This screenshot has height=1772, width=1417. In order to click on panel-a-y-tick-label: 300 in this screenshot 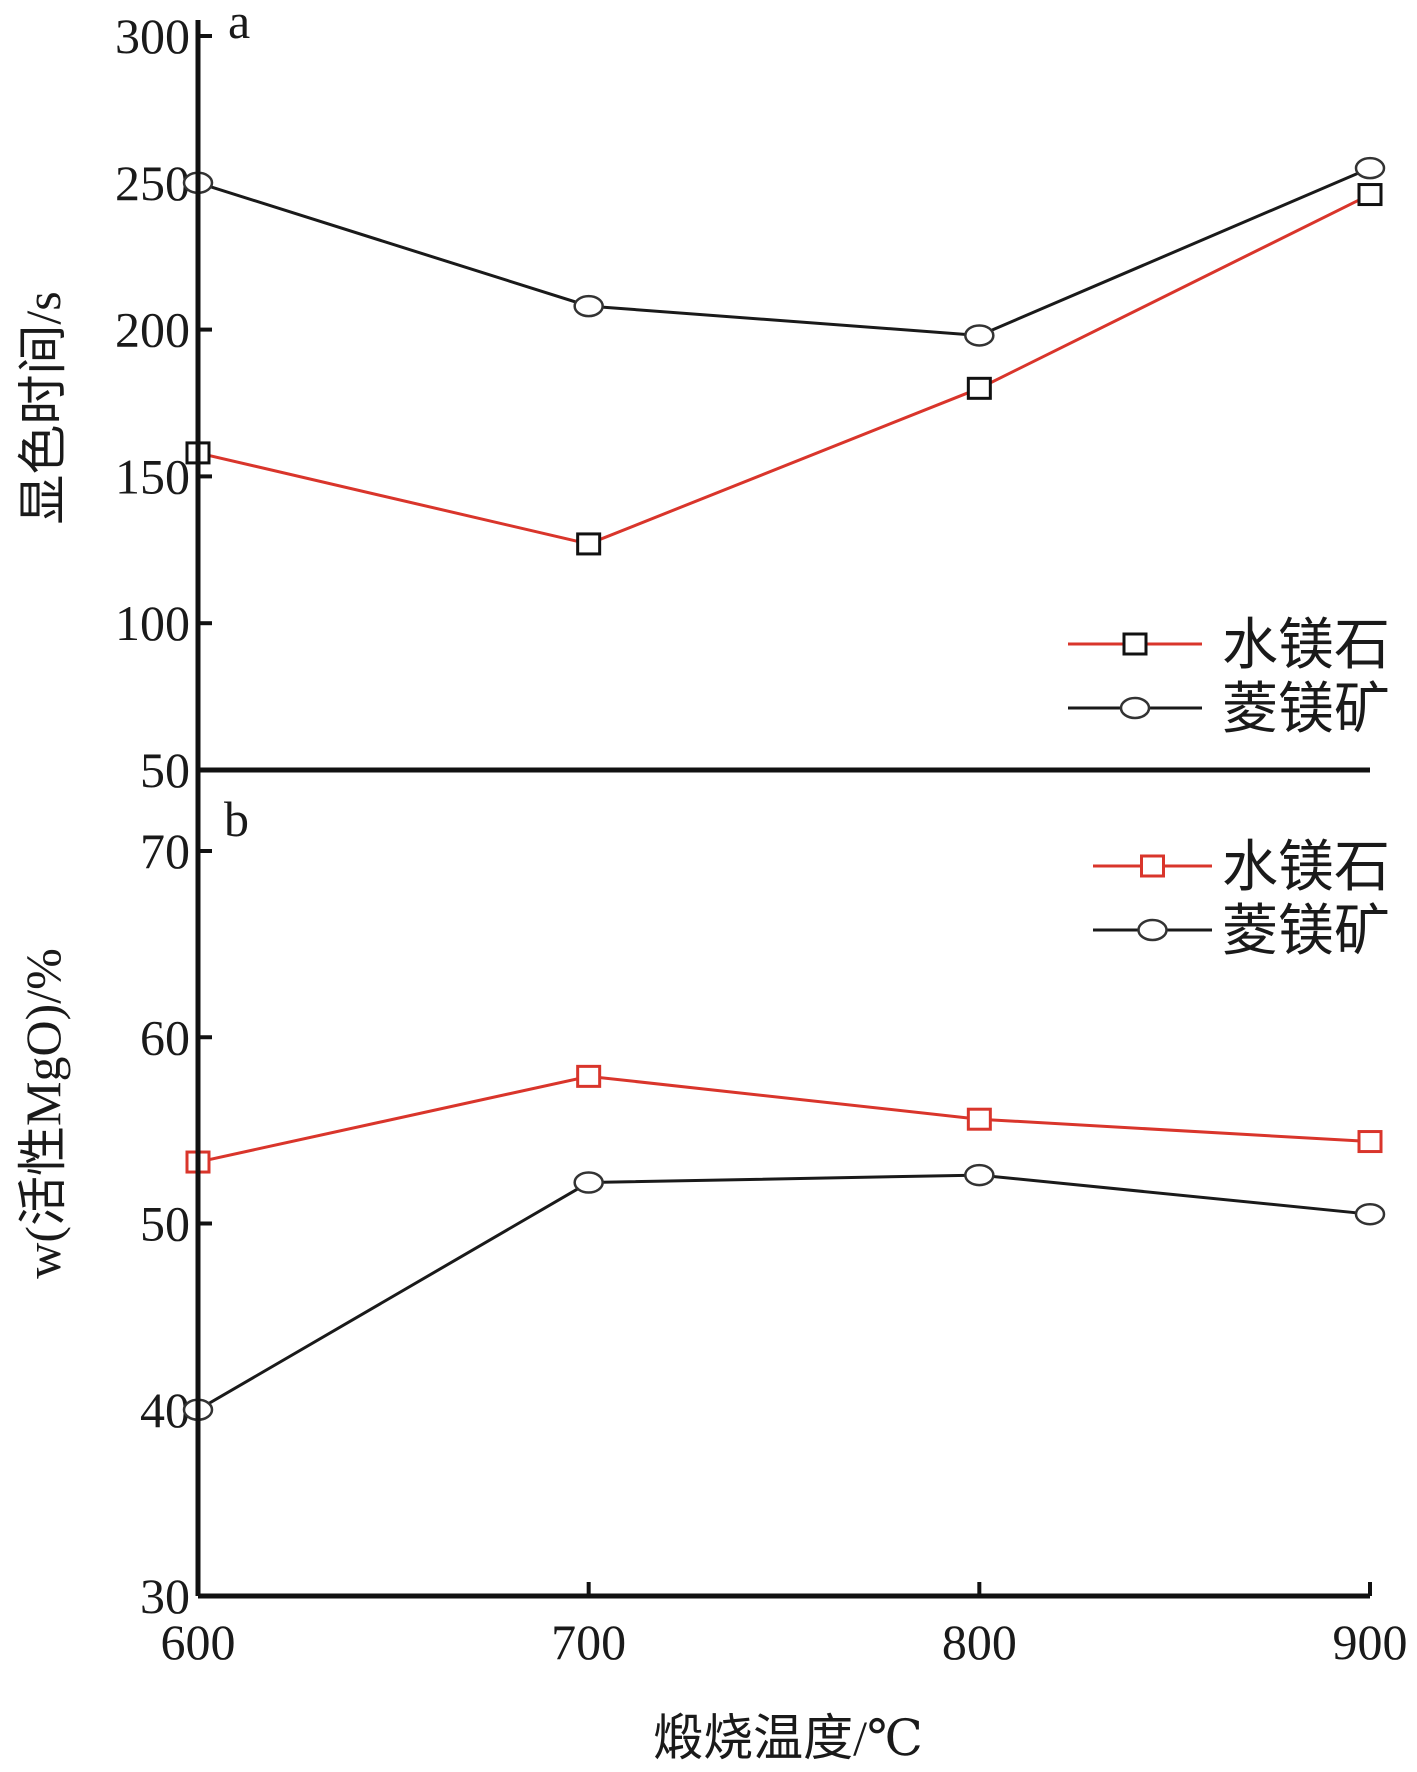, I will do `click(152, 36)`.